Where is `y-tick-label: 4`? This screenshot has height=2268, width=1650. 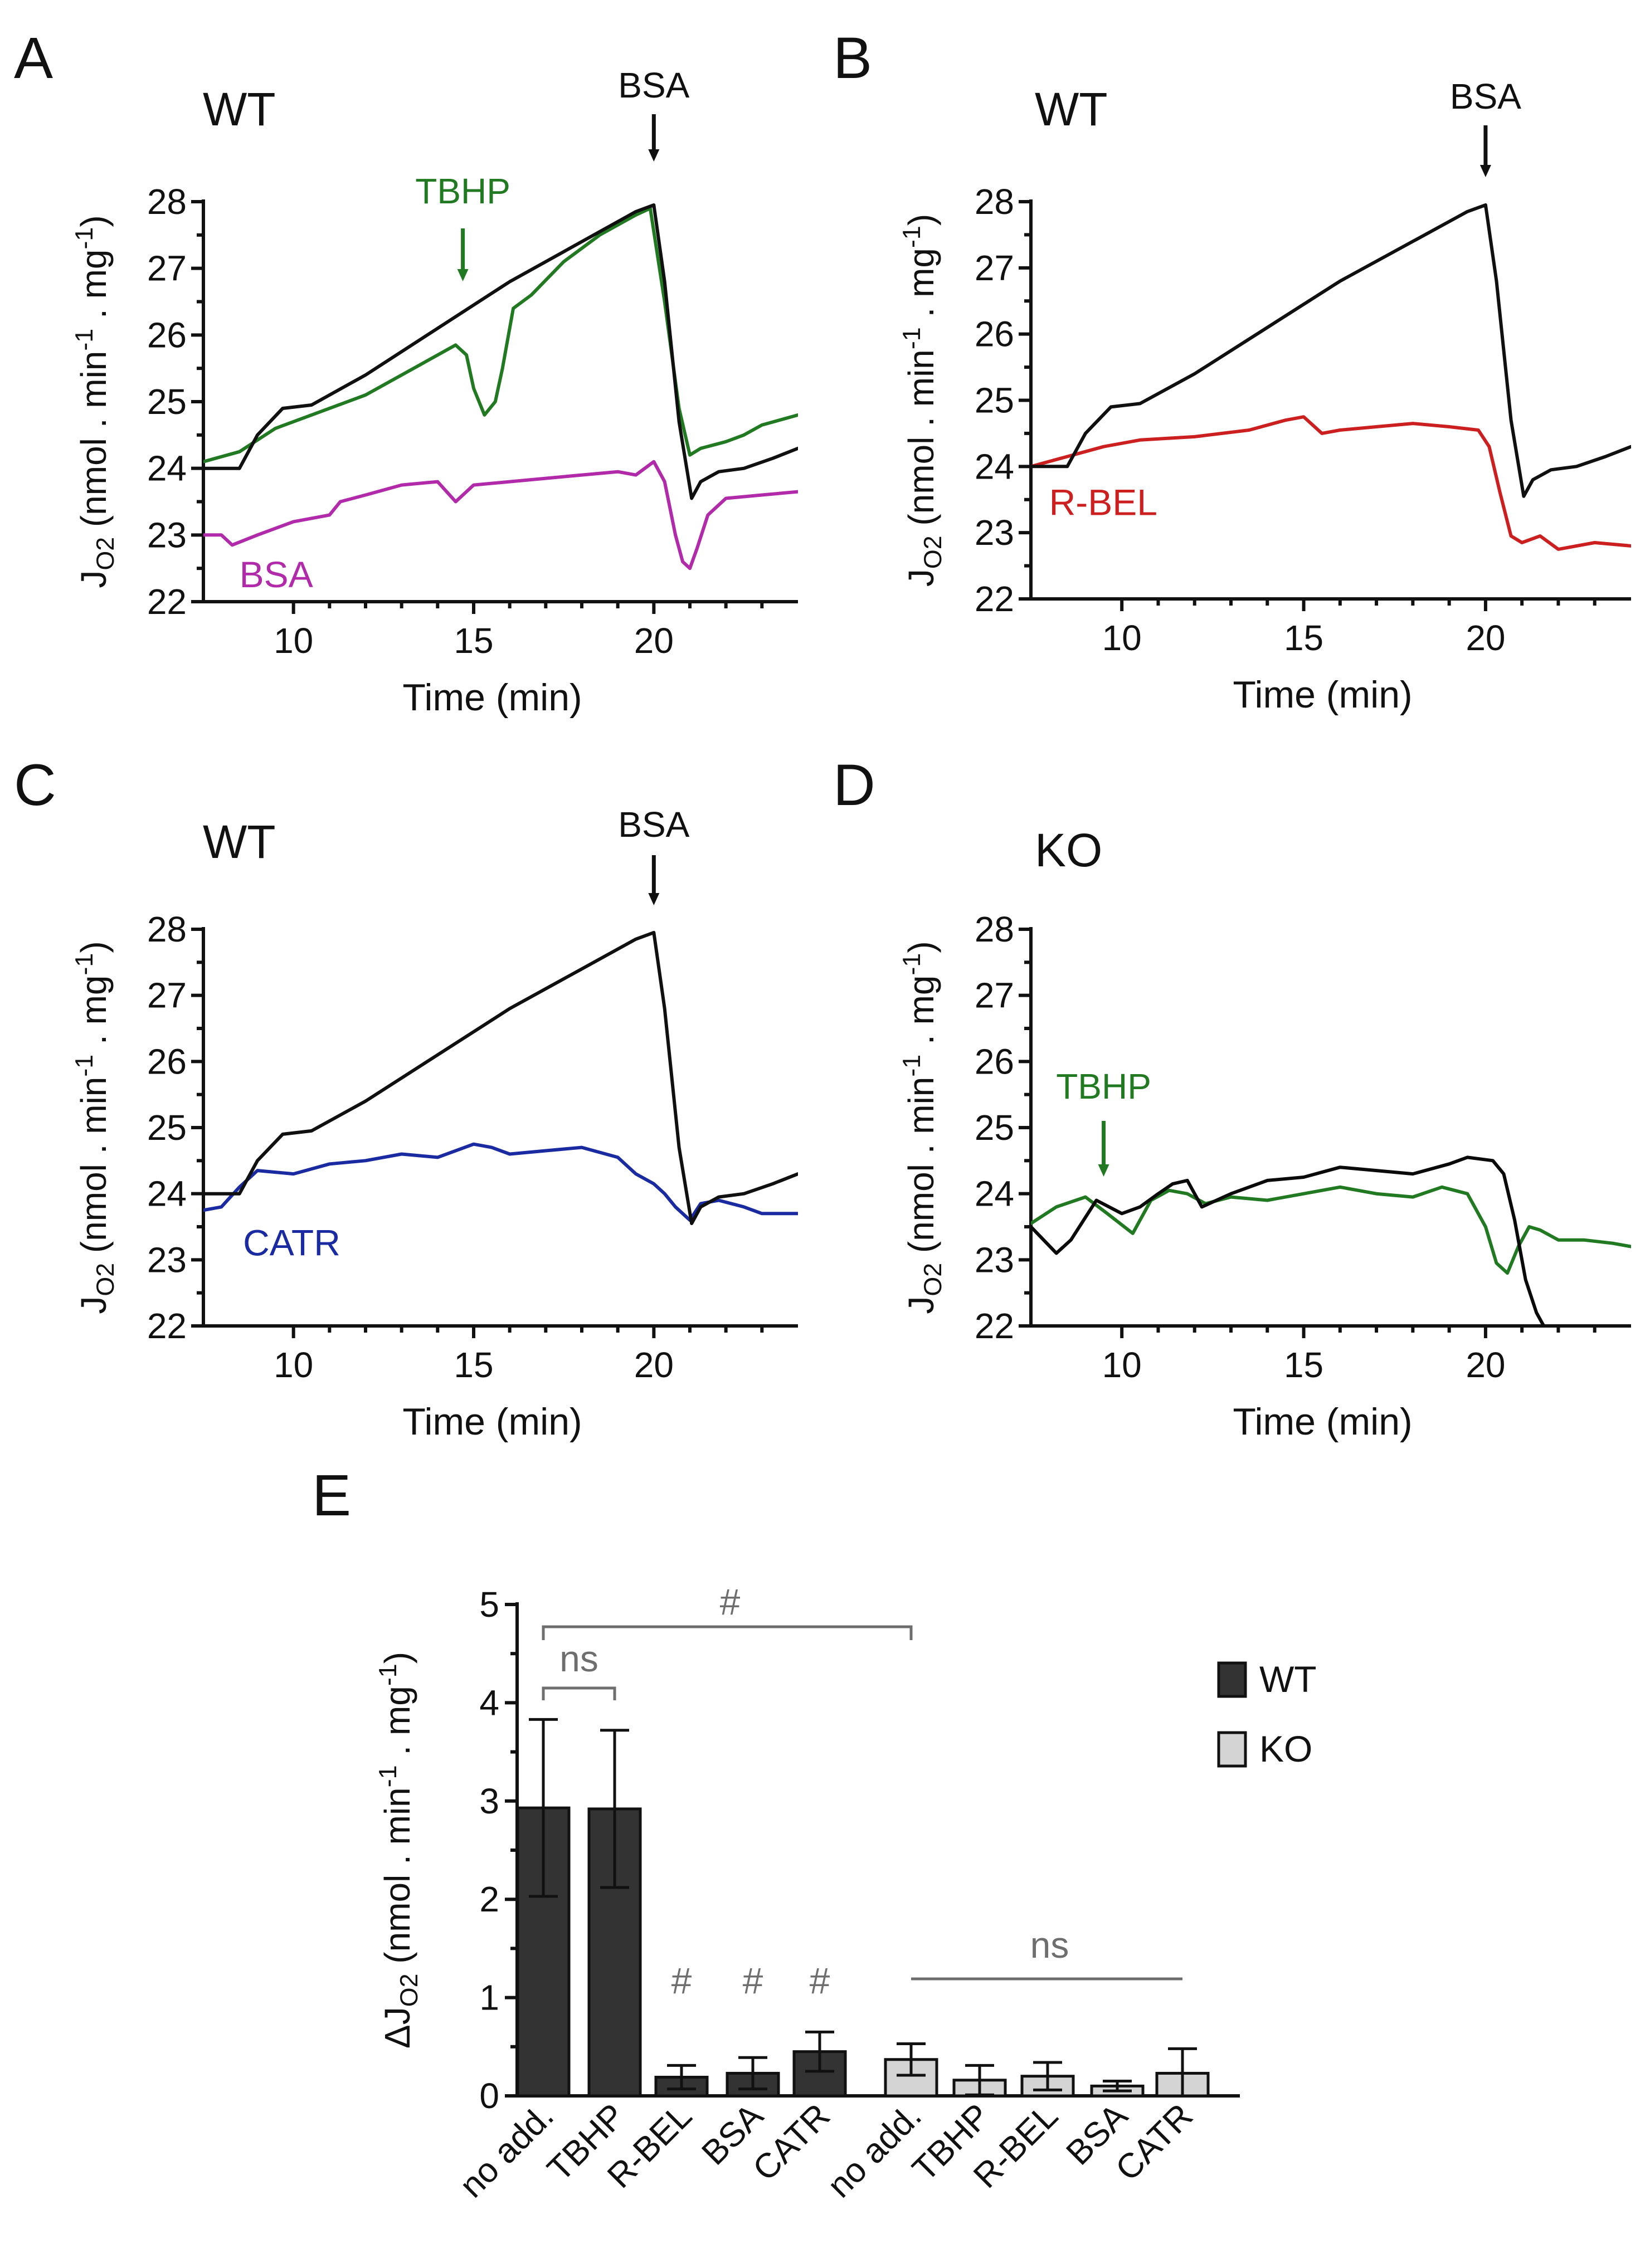 y-tick-label: 4 is located at coordinates (489, 1702).